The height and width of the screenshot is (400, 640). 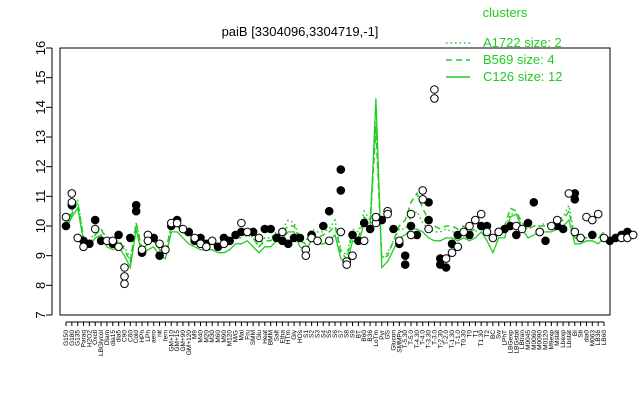 I want to click on x-tick-label: GM+10, so click(x=171, y=341).